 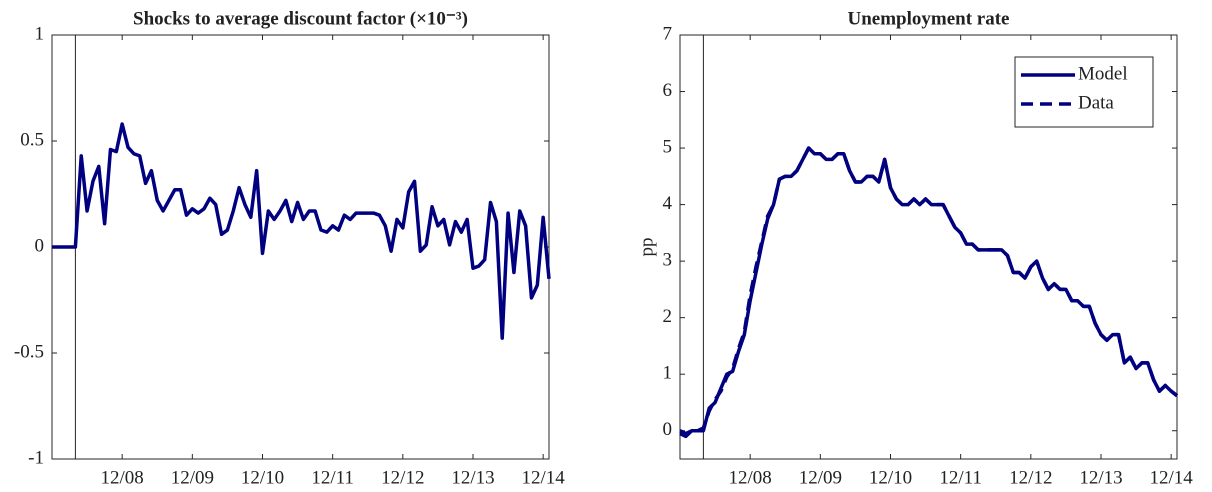 What do you see at coordinates (1103, 73) in the screenshot?
I see `legend-label: Model` at bounding box center [1103, 73].